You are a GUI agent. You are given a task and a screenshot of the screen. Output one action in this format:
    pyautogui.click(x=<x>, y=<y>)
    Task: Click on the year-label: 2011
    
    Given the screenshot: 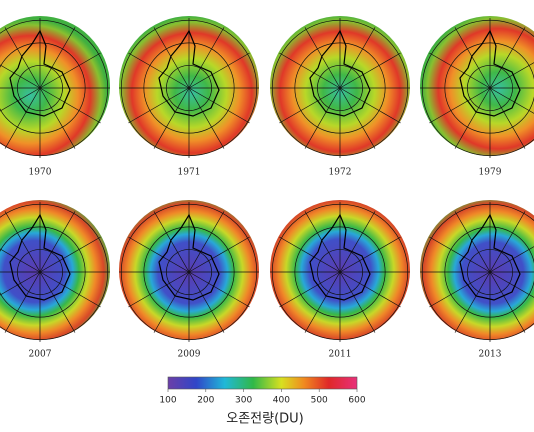 What is the action you would take?
    pyautogui.click(x=340, y=355)
    